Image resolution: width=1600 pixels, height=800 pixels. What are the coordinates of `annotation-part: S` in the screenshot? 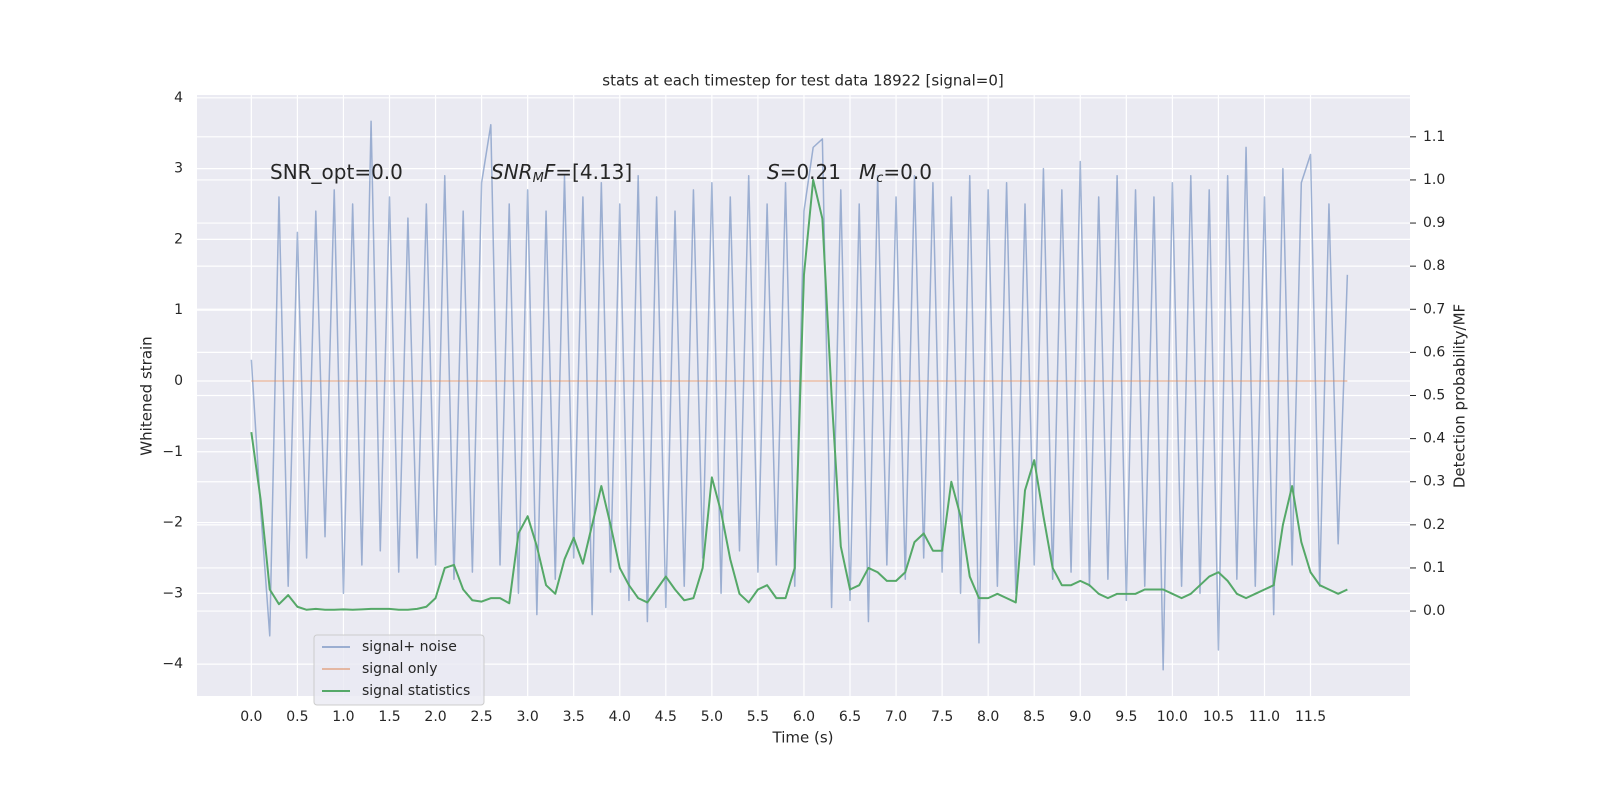 It's located at (773, 172).